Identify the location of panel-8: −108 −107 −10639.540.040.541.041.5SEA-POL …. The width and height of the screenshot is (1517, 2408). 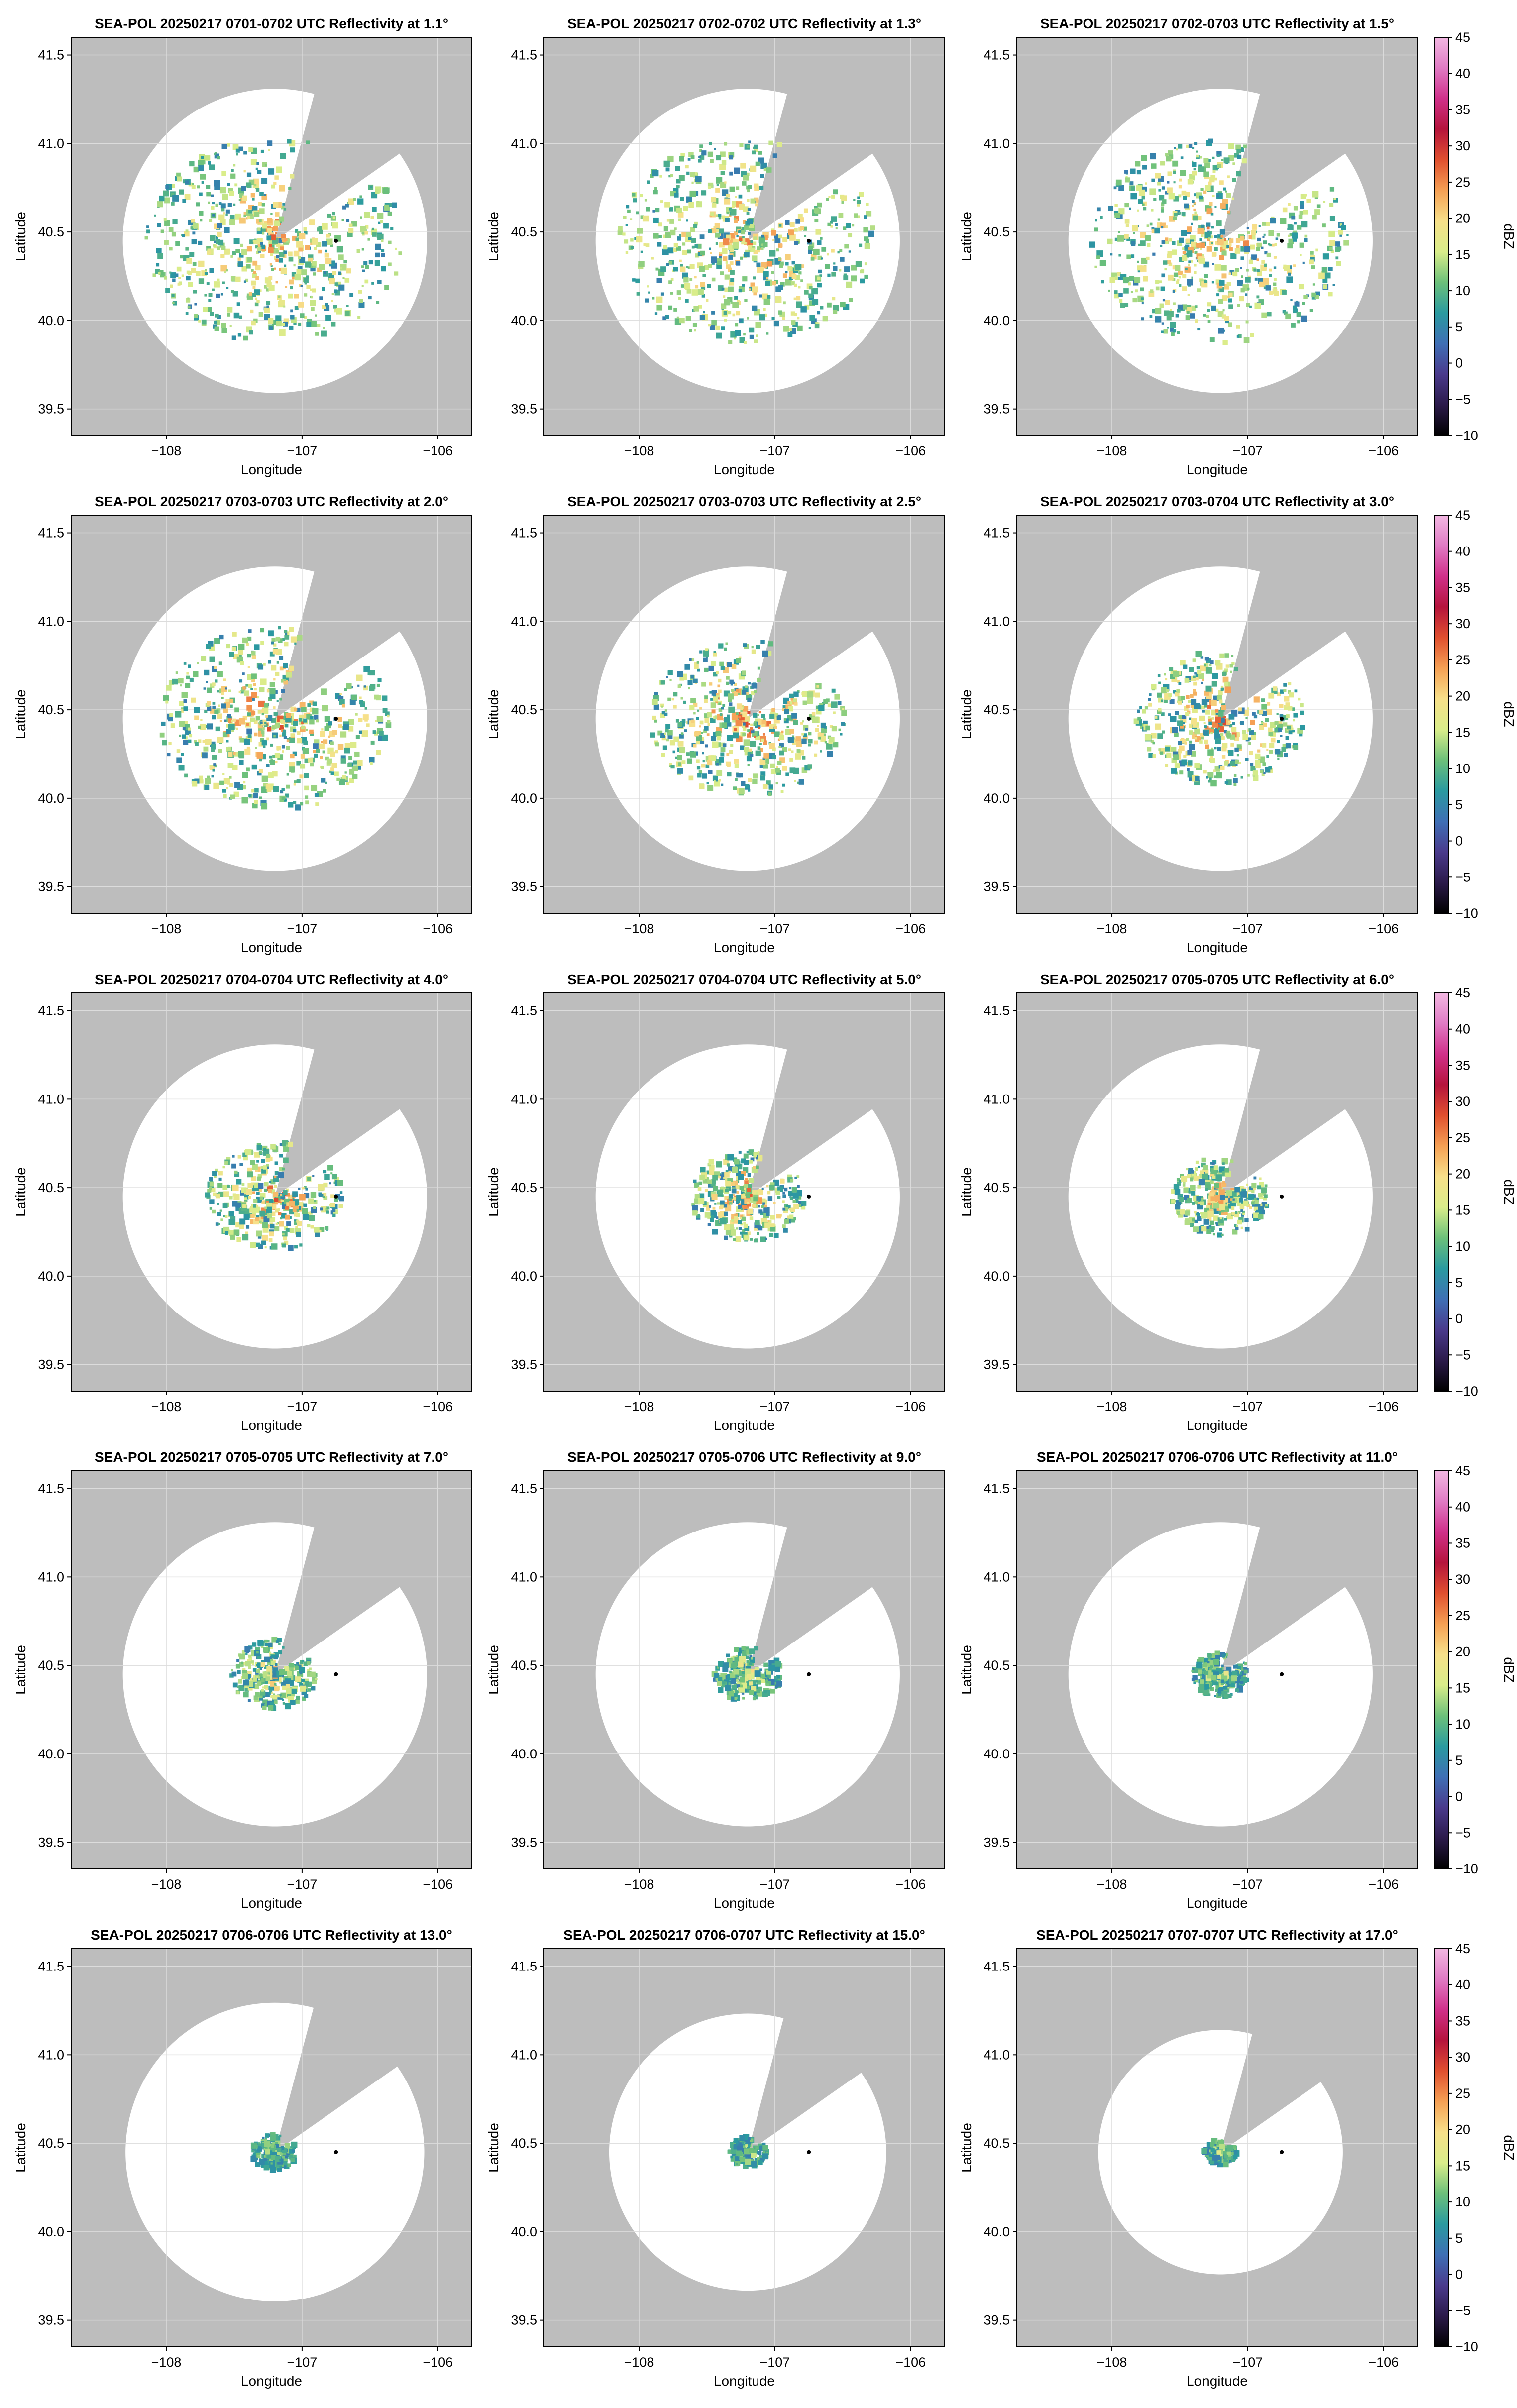
(716, 1203).